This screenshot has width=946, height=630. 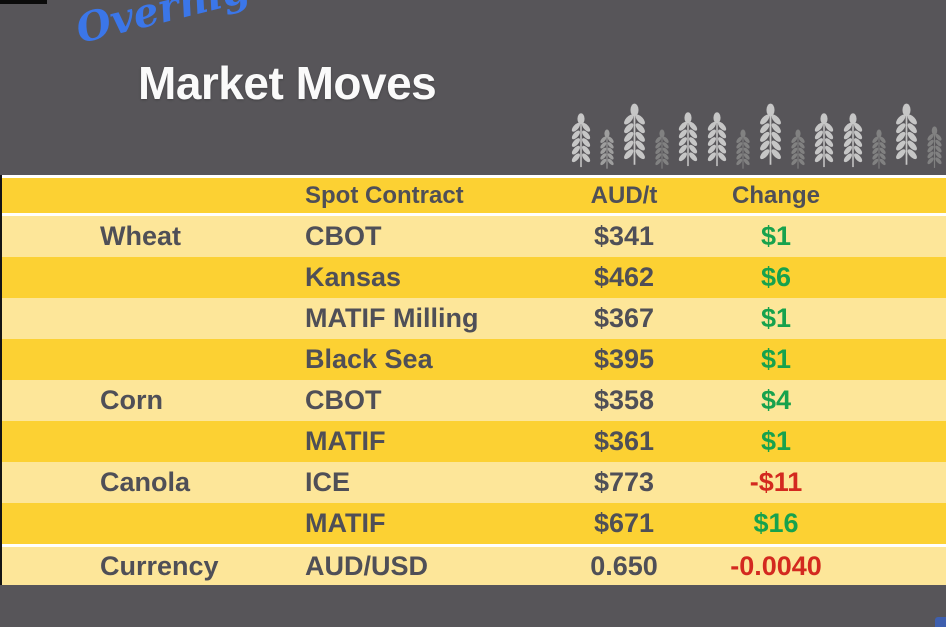 I want to click on row-change: $6, so click(x=776, y=277).